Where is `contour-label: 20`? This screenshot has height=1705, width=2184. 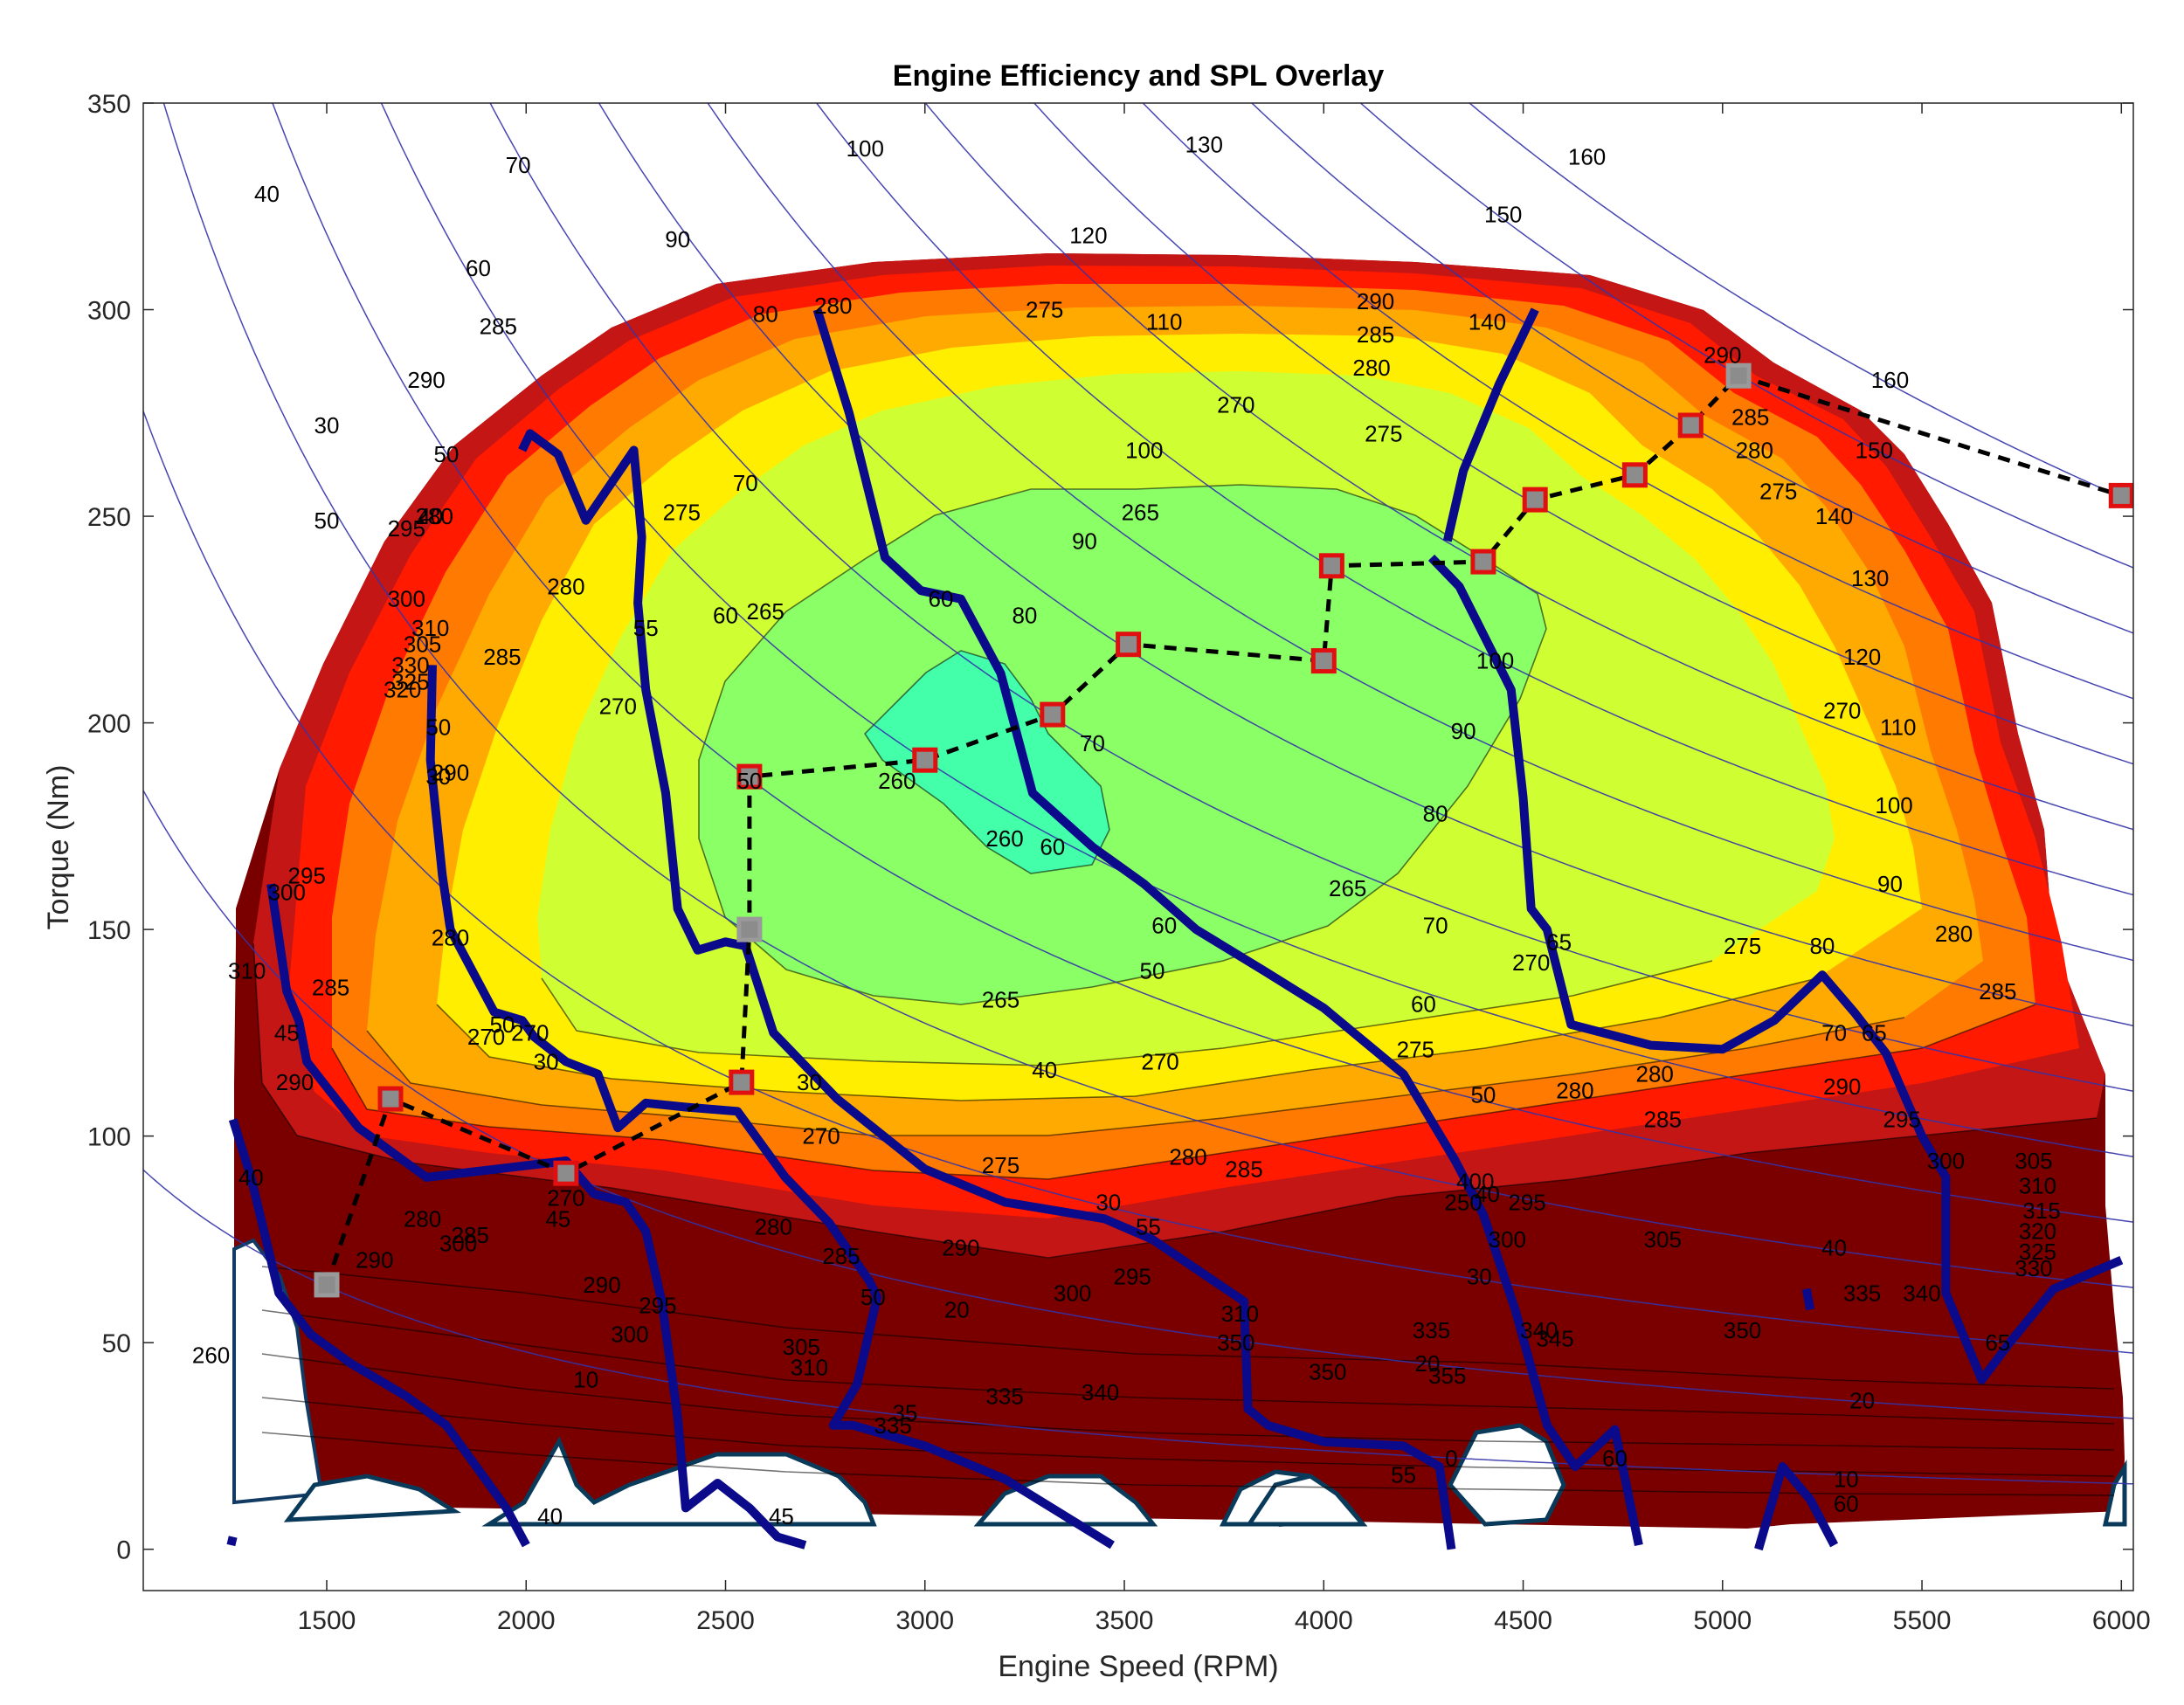
contour-label: 20 is located at coordinates (1428, 1363).